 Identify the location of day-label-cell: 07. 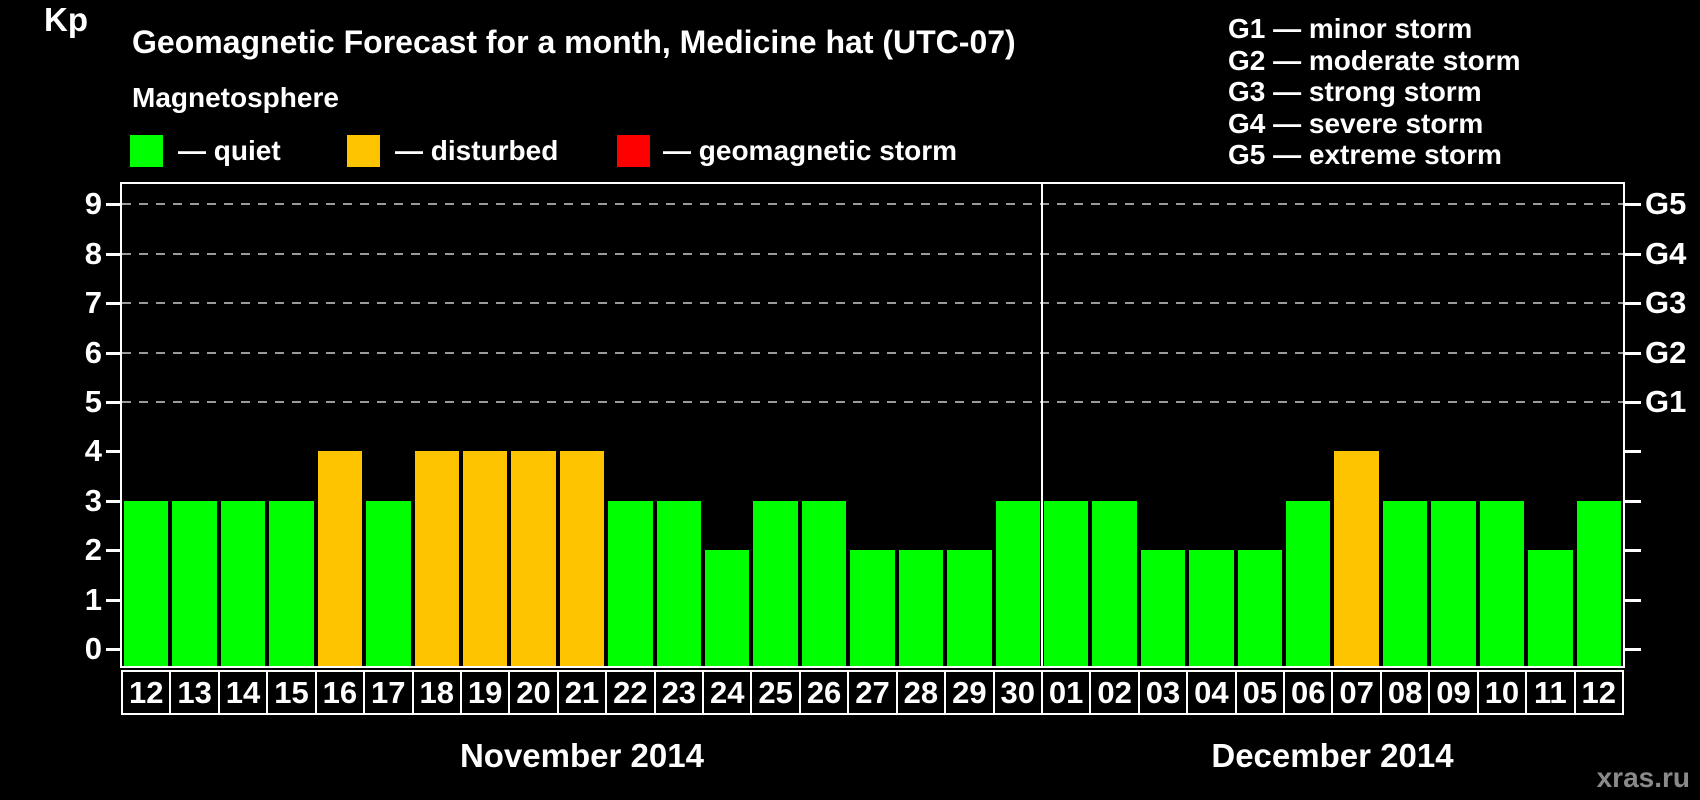
(1356, 692).